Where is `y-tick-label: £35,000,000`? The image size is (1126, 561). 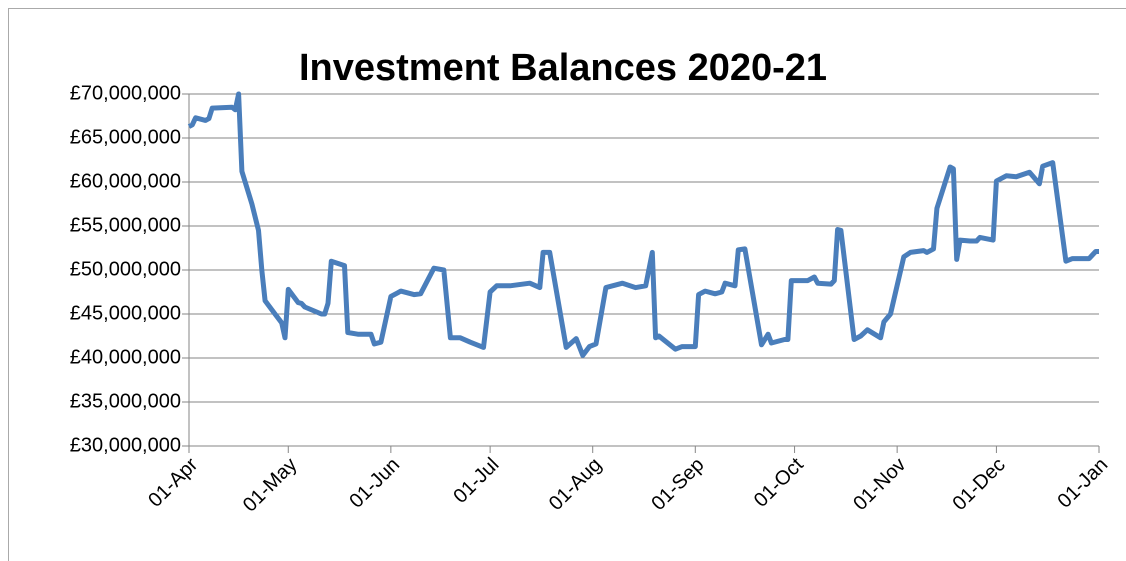
y-tick-label: £35,000,000 is located at coordinates (125, 401).